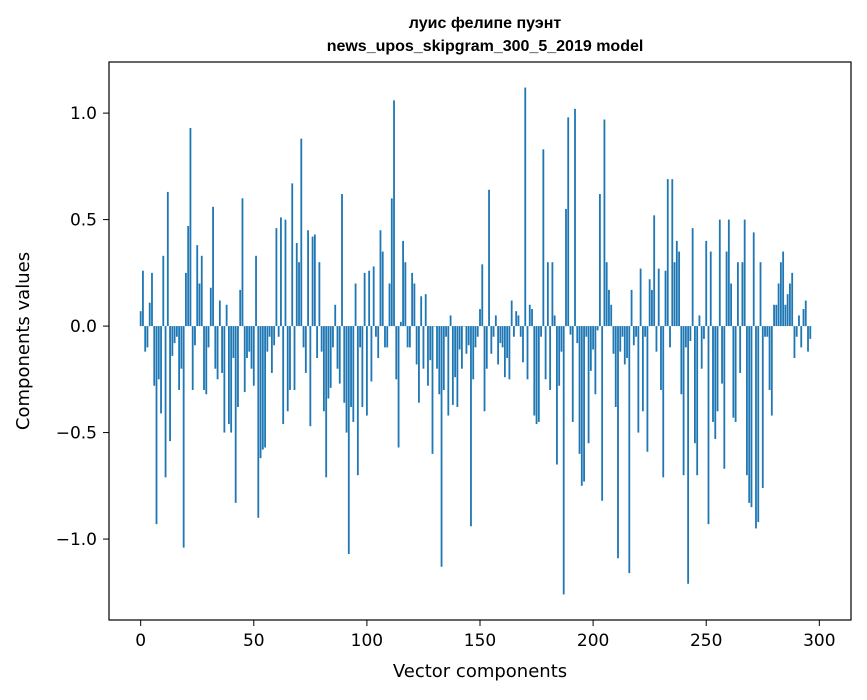  Describe the element at coordinates (480, 671) in the screenshot. I see `x-axis-label: Vector components` at that location.